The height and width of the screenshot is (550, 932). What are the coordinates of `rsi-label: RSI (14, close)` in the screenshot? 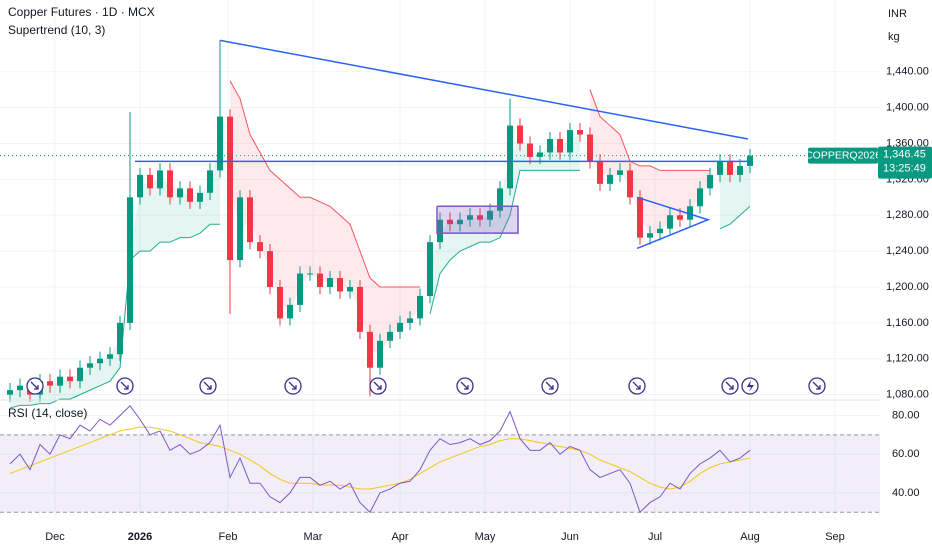 It's located at (47, 413).